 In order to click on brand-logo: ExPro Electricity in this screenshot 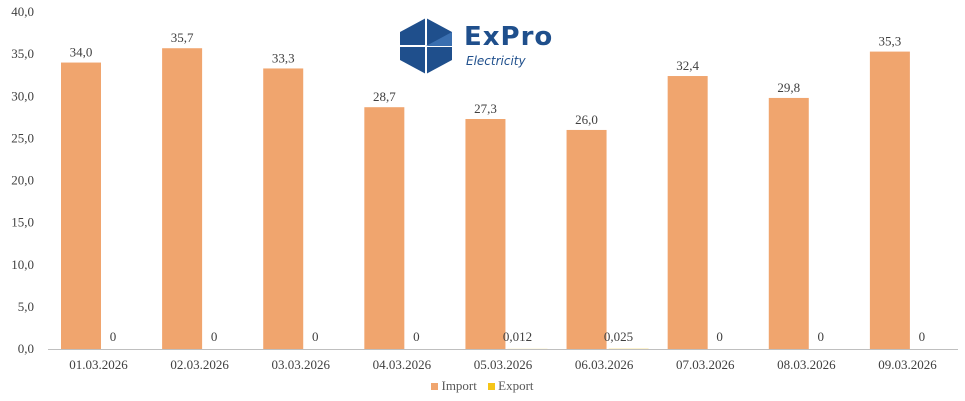, I will do `click(481, 47)`.